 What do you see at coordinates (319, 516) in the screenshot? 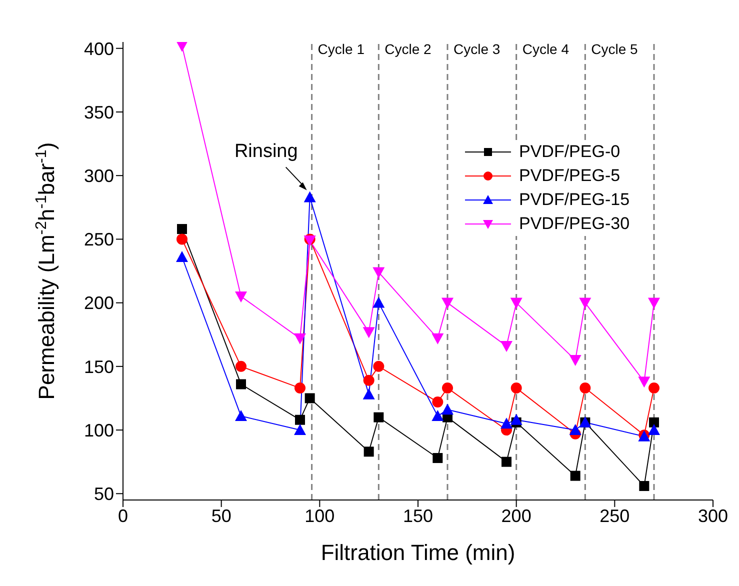
I see `x-tick-label: 100` at bounding box center [319, 516].